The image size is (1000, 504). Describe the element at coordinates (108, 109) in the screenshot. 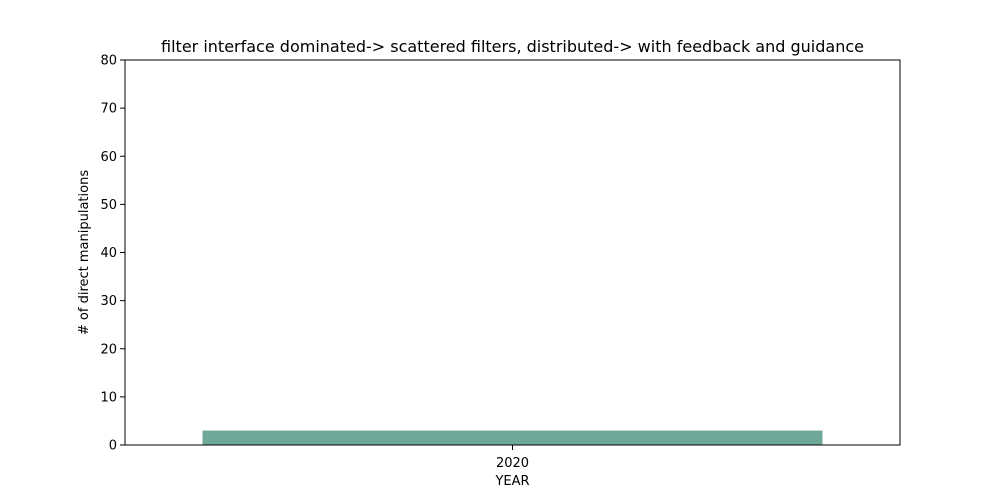

I see `y-tick-label: 70` at that location.